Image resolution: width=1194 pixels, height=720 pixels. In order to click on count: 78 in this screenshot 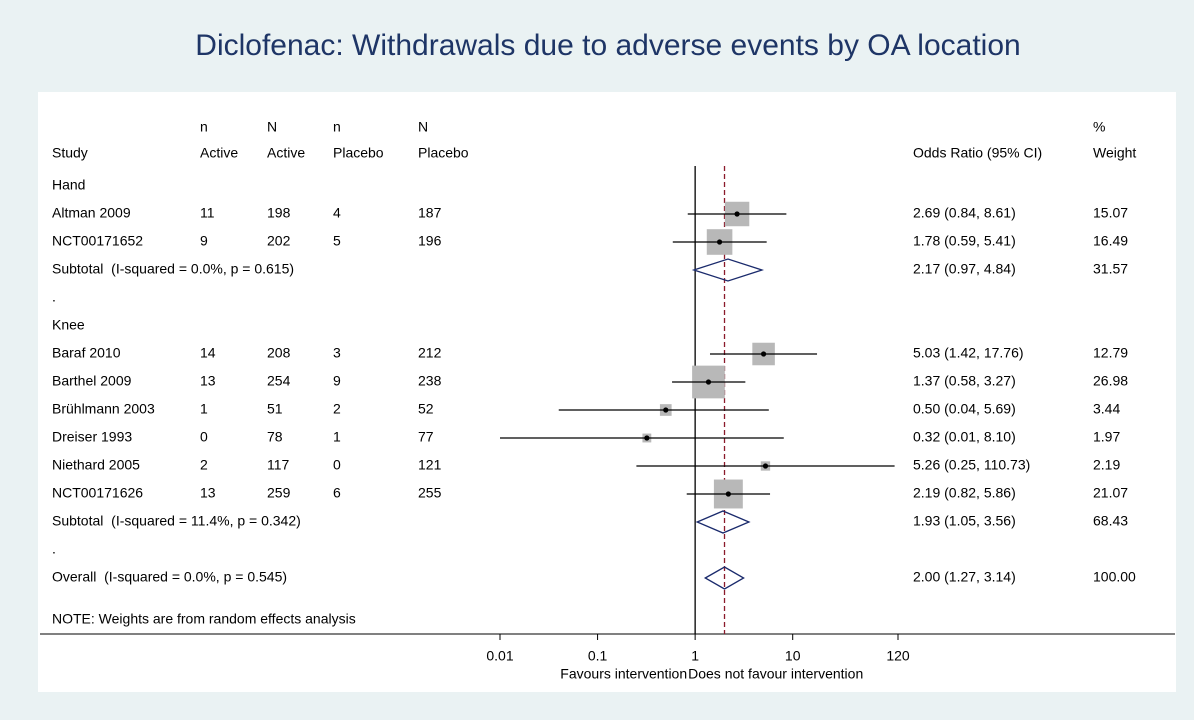, I will do `click(275, 437)`.